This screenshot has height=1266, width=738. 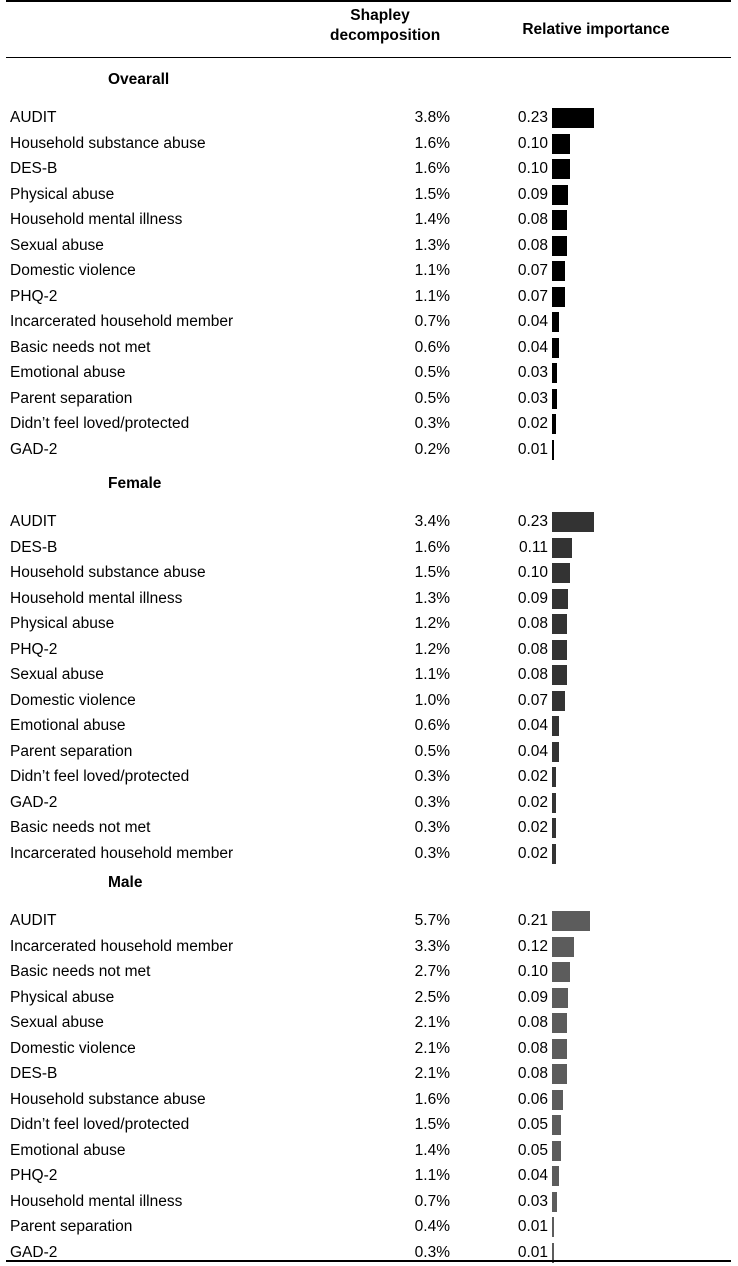 I want to click on shapley-value: 2.5%, so click(x=432, y=997).